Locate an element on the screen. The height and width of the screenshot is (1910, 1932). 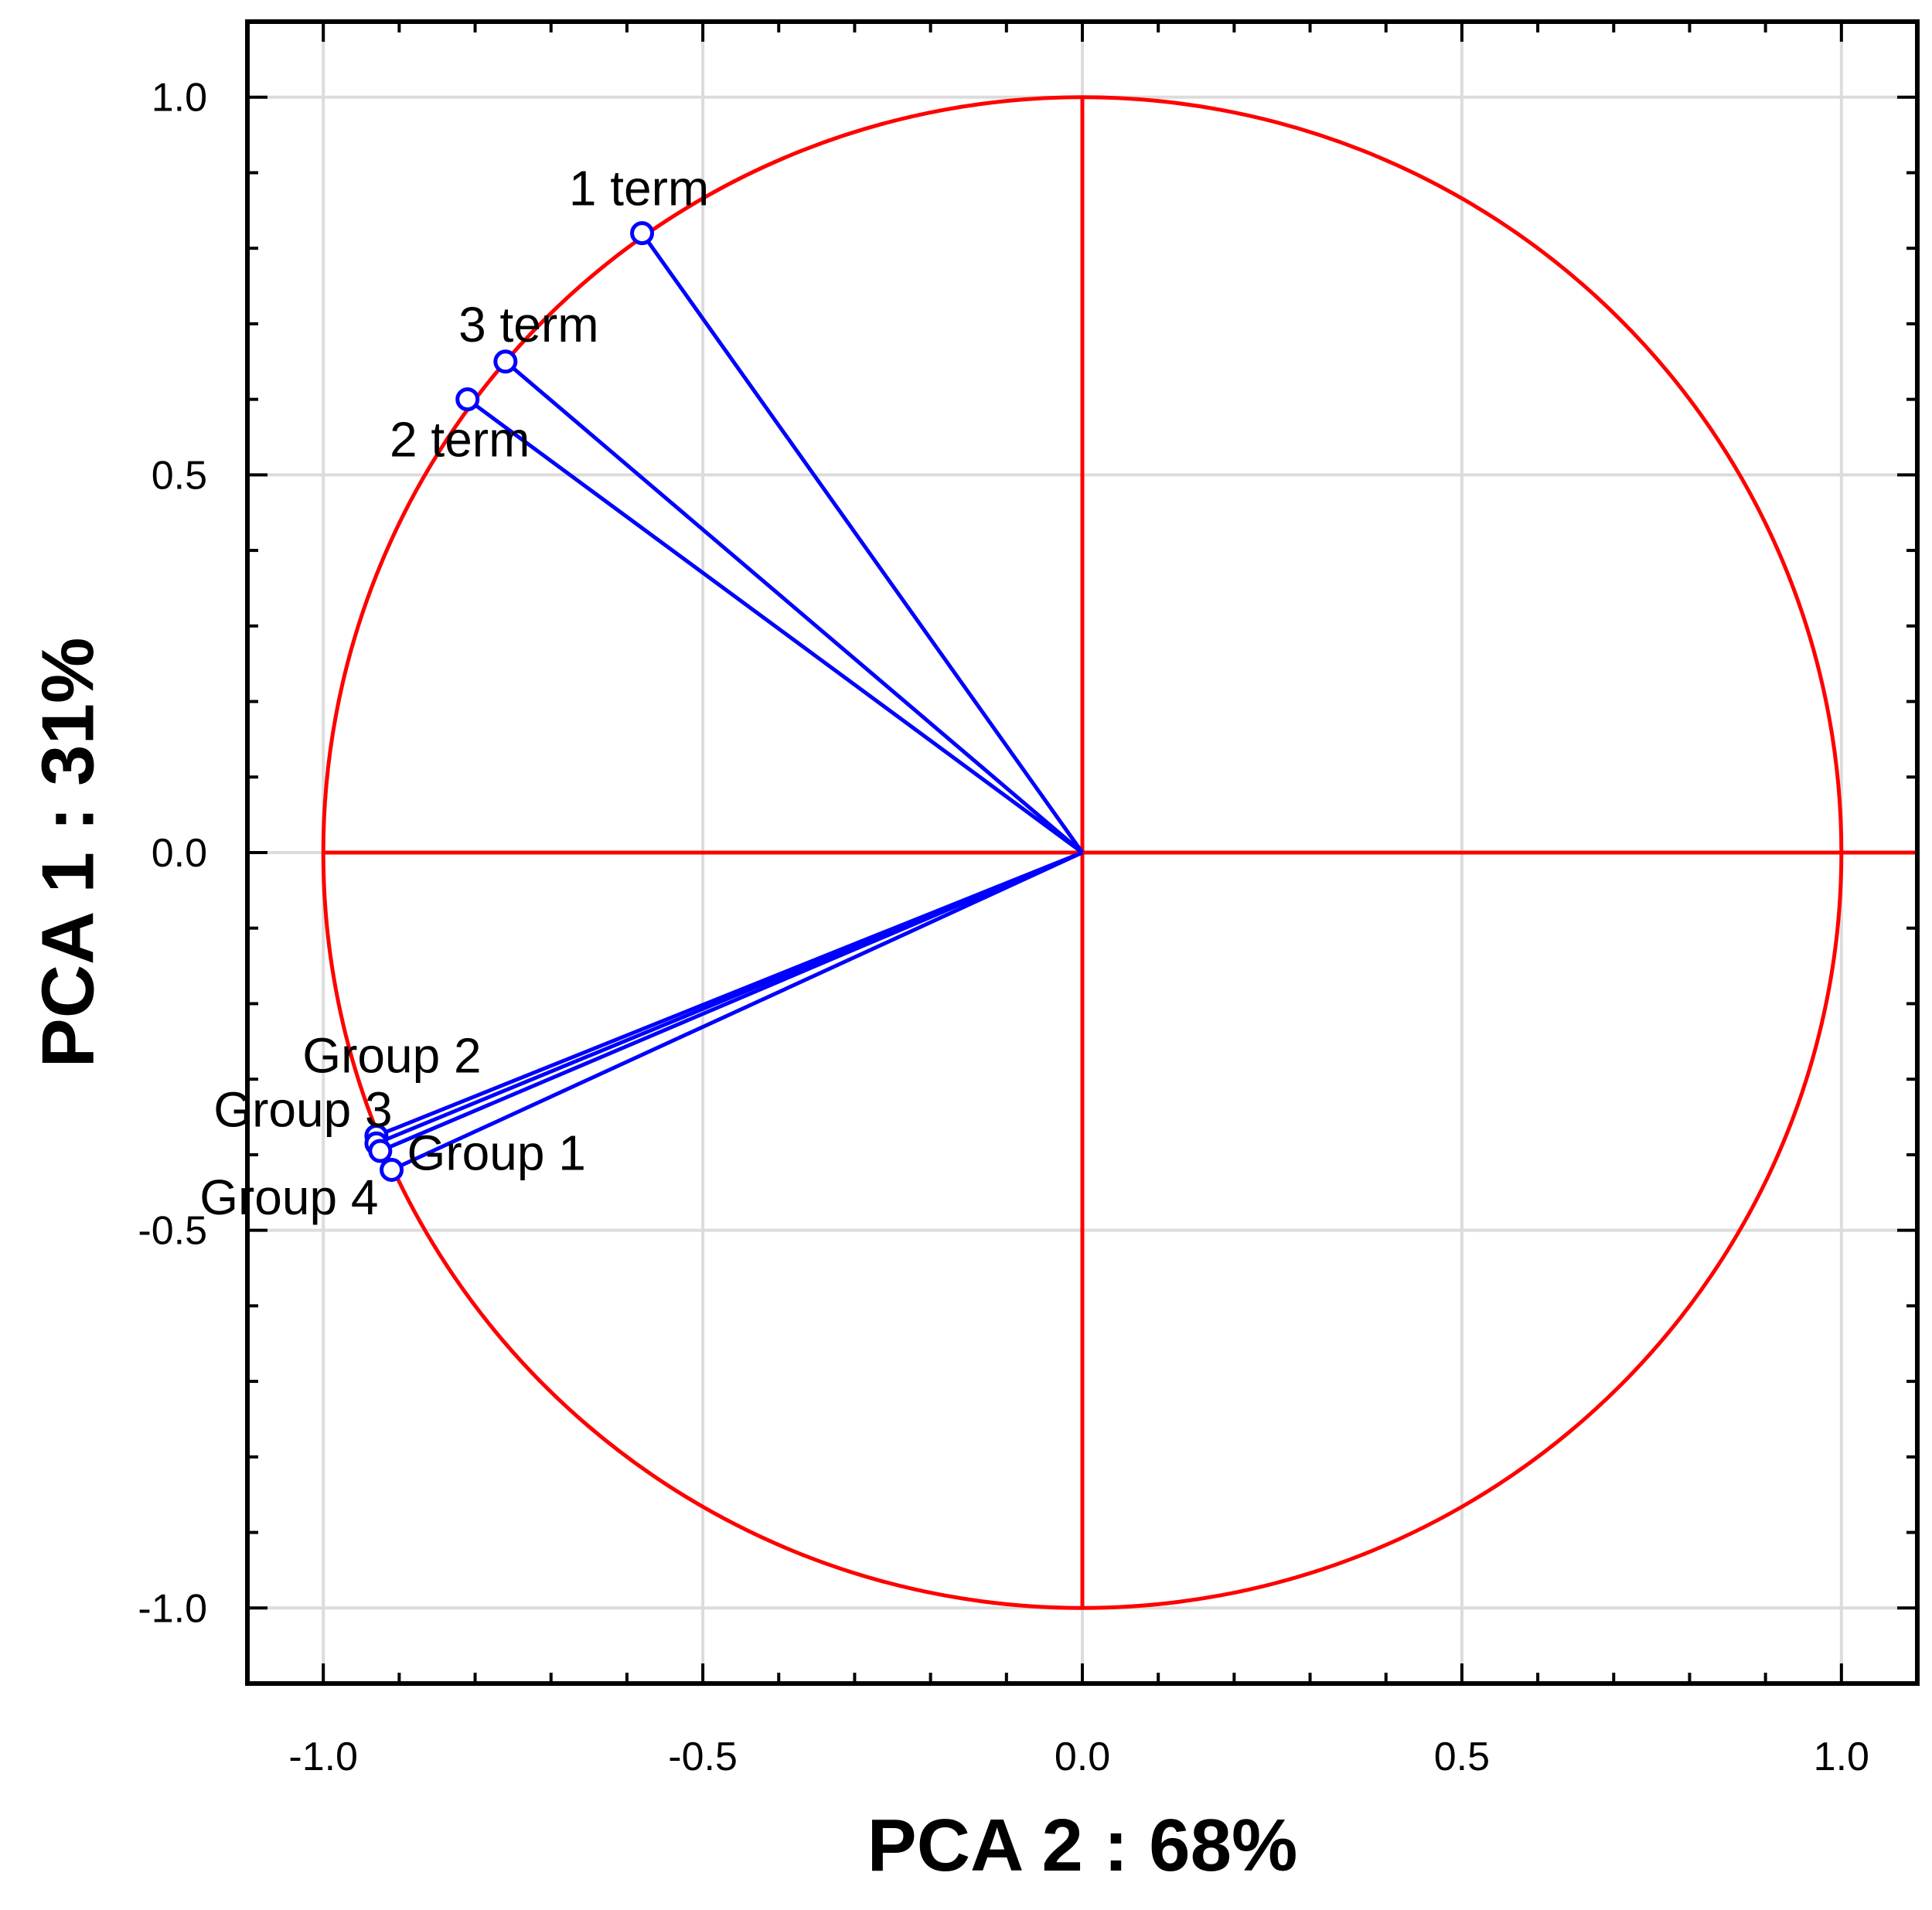
x-tick-label: 1.0 is located at coordinates (1842, 1757).